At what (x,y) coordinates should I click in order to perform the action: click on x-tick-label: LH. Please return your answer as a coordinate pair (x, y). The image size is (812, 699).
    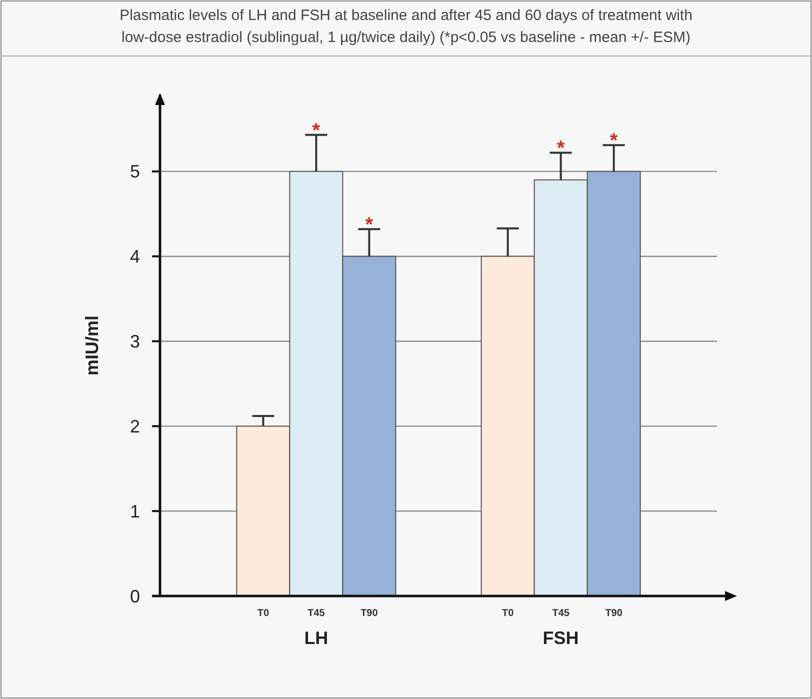
    Looking at the image, I should click on (316, 638).